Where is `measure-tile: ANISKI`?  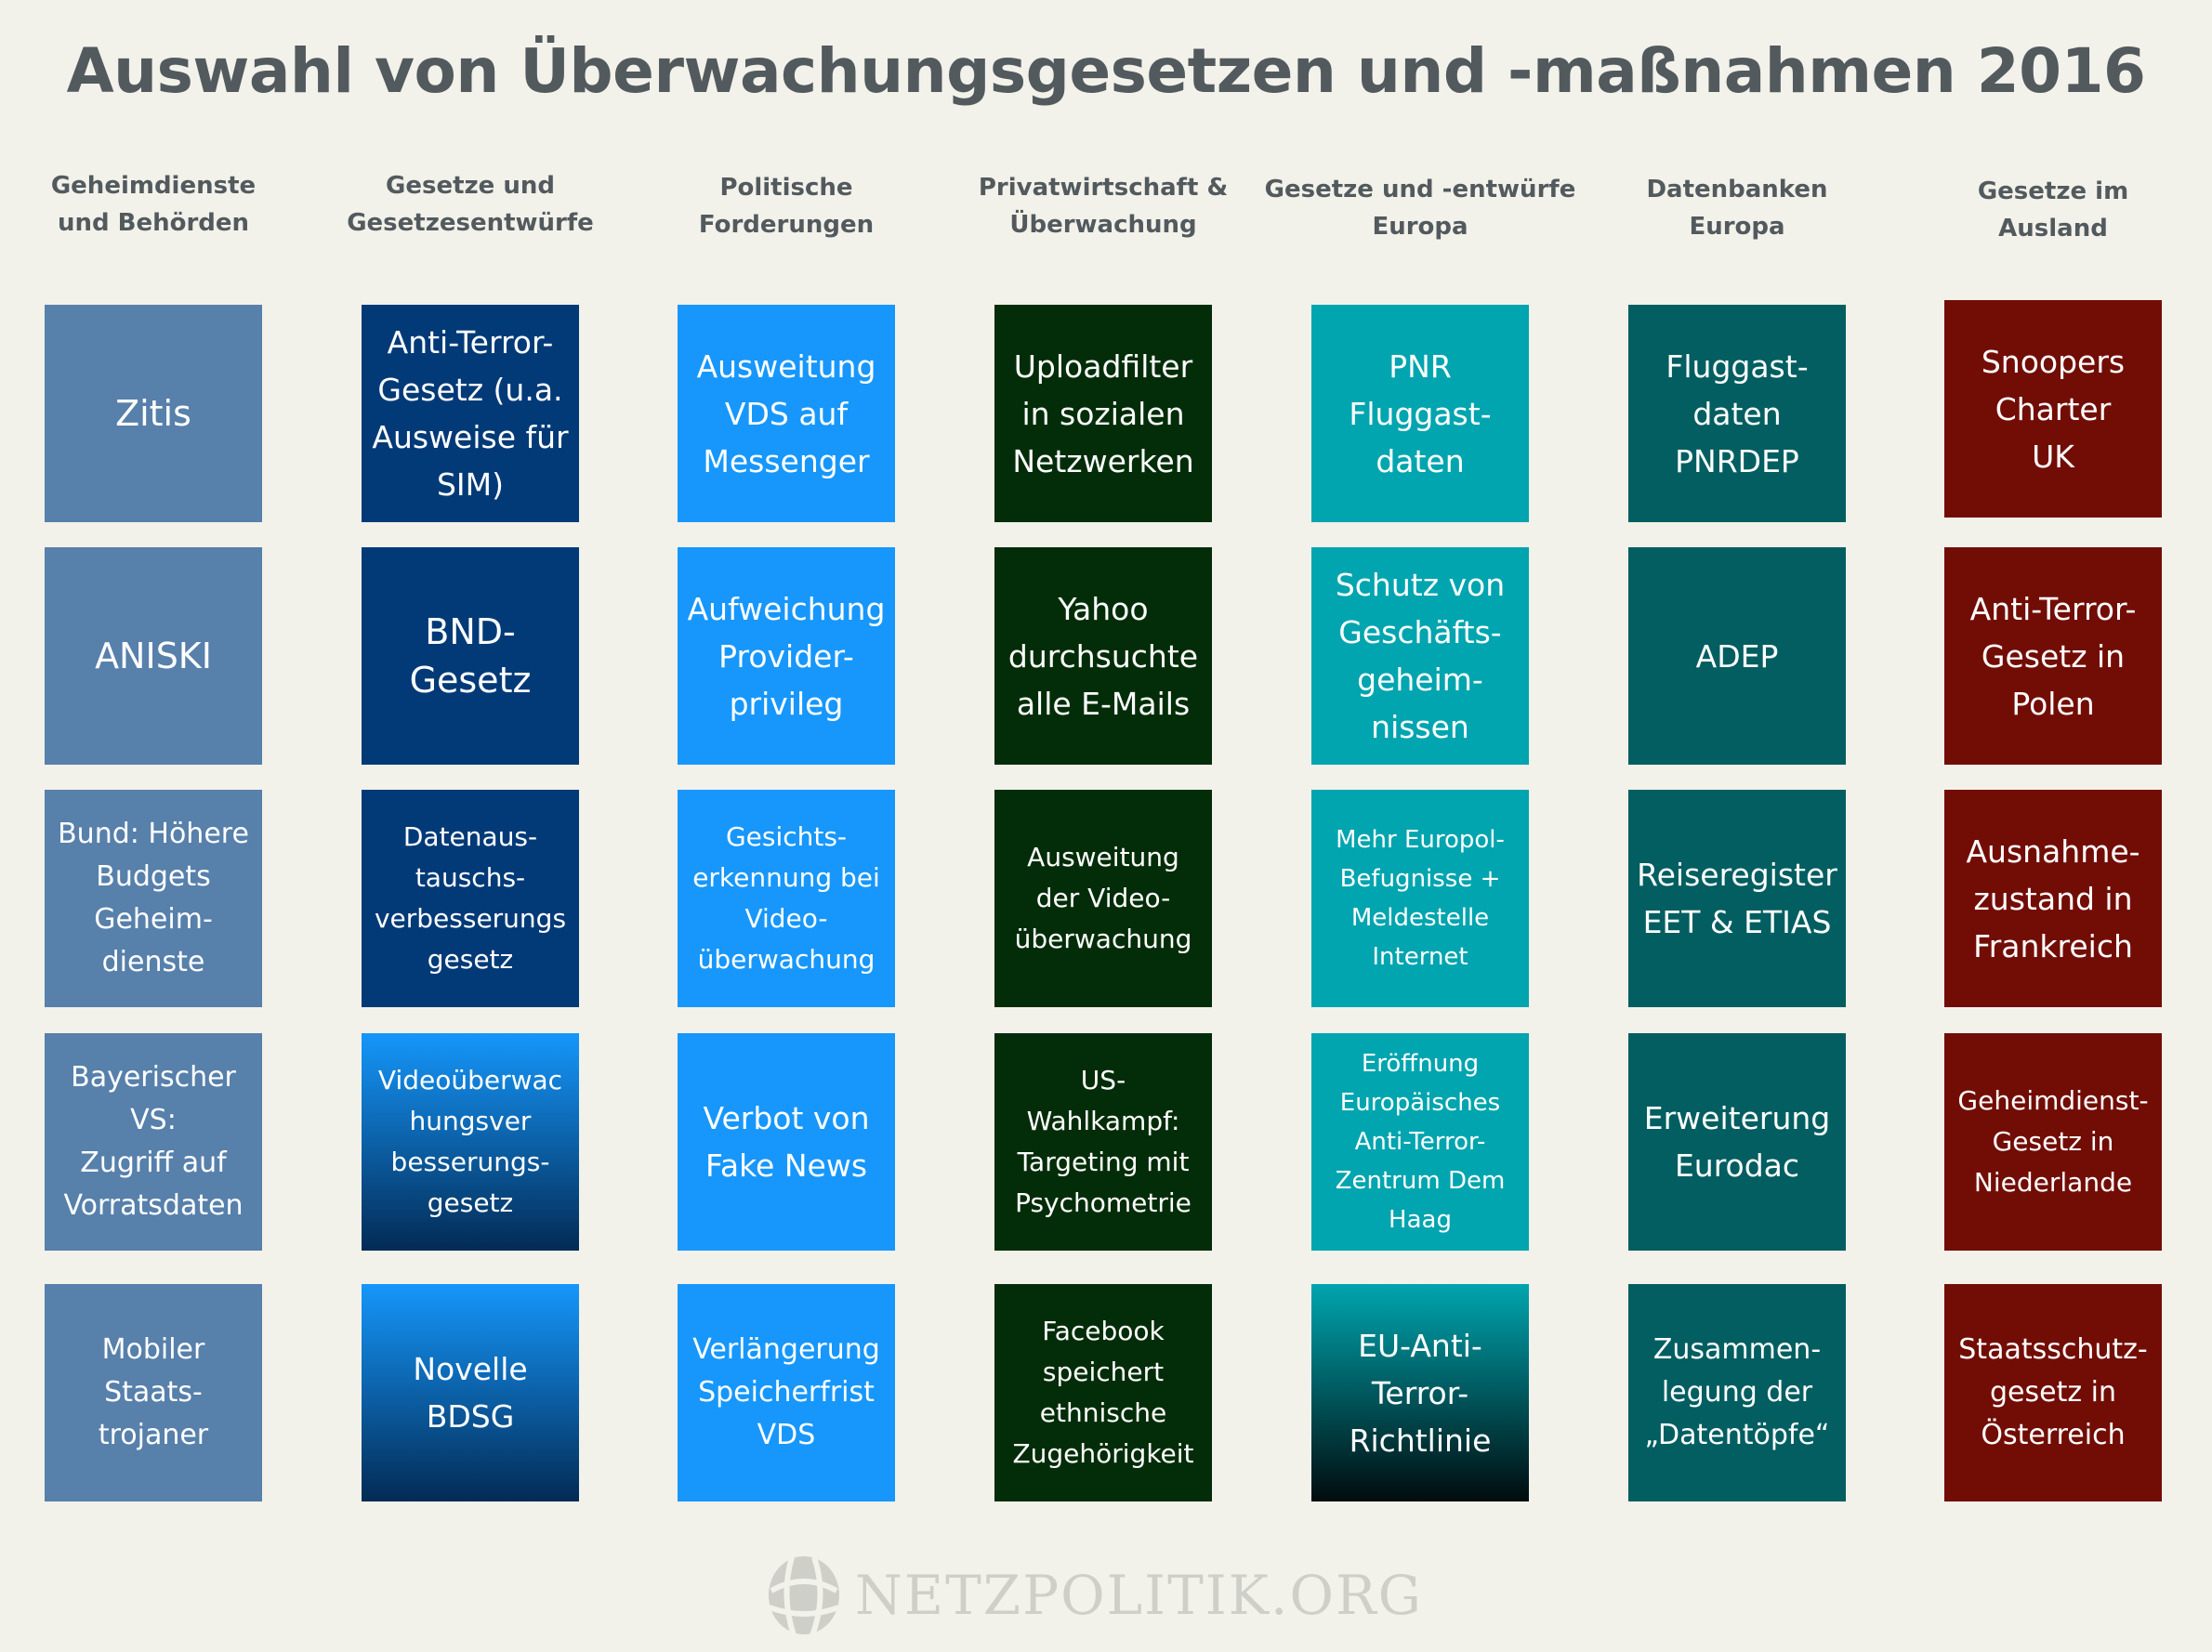 measure-tile: ANISKI is located at coordinates (153, 656).